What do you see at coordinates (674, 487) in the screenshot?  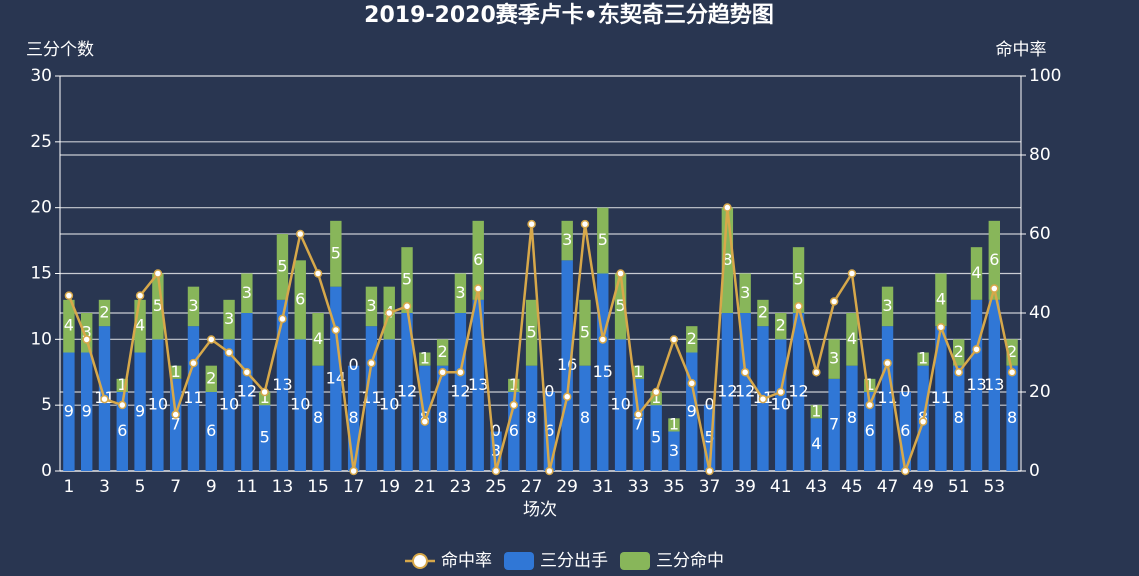 I see `x-tick-label: 35` at bounding box center [674, 487].